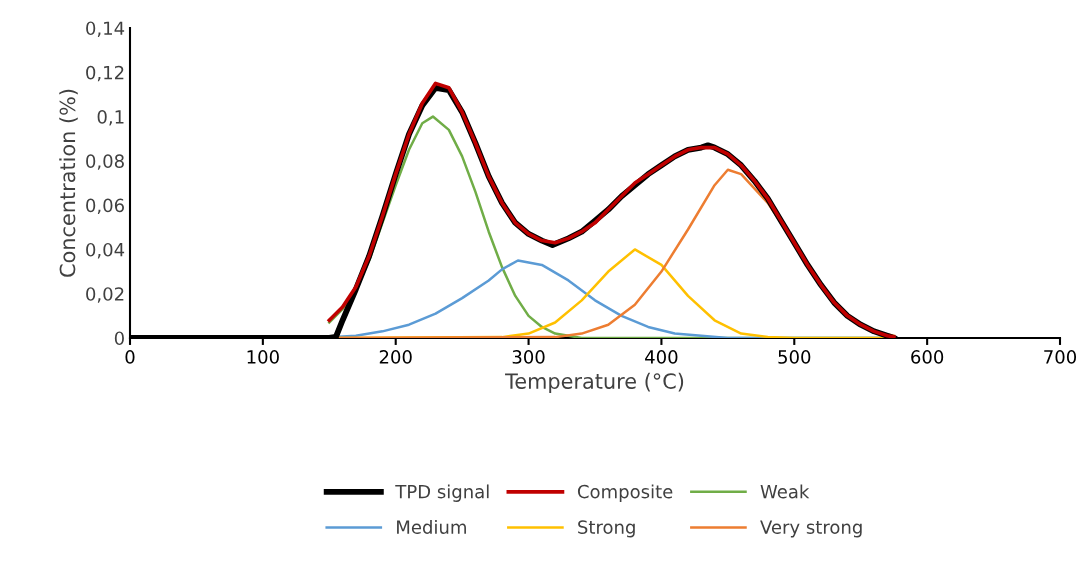  I want to click on x-tick-label: 500, so click(794, 357).